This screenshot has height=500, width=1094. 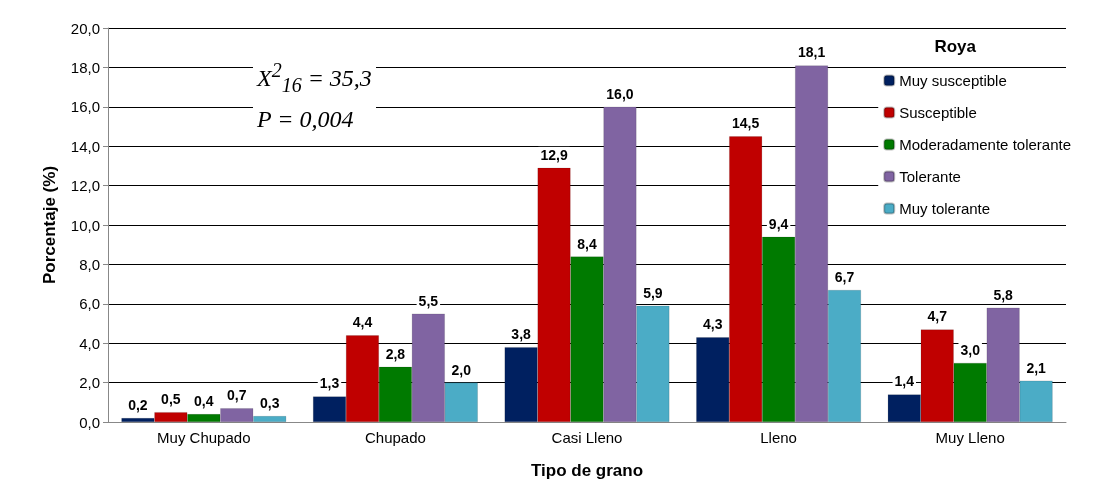 I want to click on data-label: 5,5, so click(x=428, y=300).